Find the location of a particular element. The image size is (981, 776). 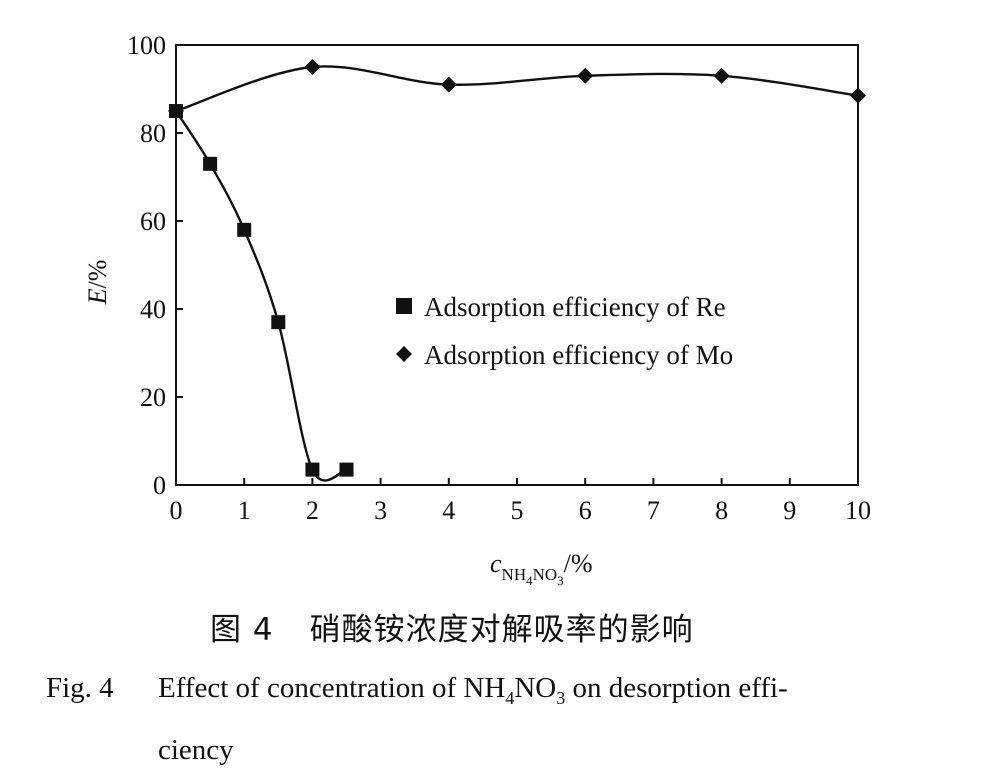

caption-en-text-3: on desorption effi- is located at coordinates (676, 688).